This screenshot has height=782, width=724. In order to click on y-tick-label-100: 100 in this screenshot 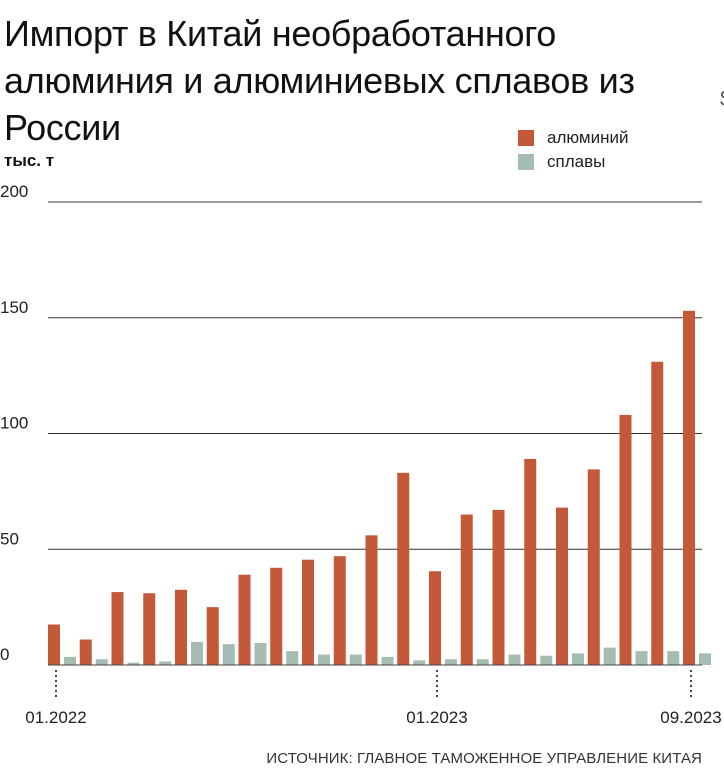, I will do `click(14, 423)`.